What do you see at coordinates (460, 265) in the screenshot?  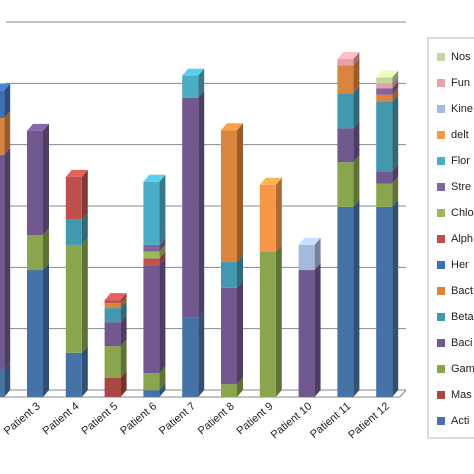 I see `legend-label: Her` at bounding box center [460, 265].